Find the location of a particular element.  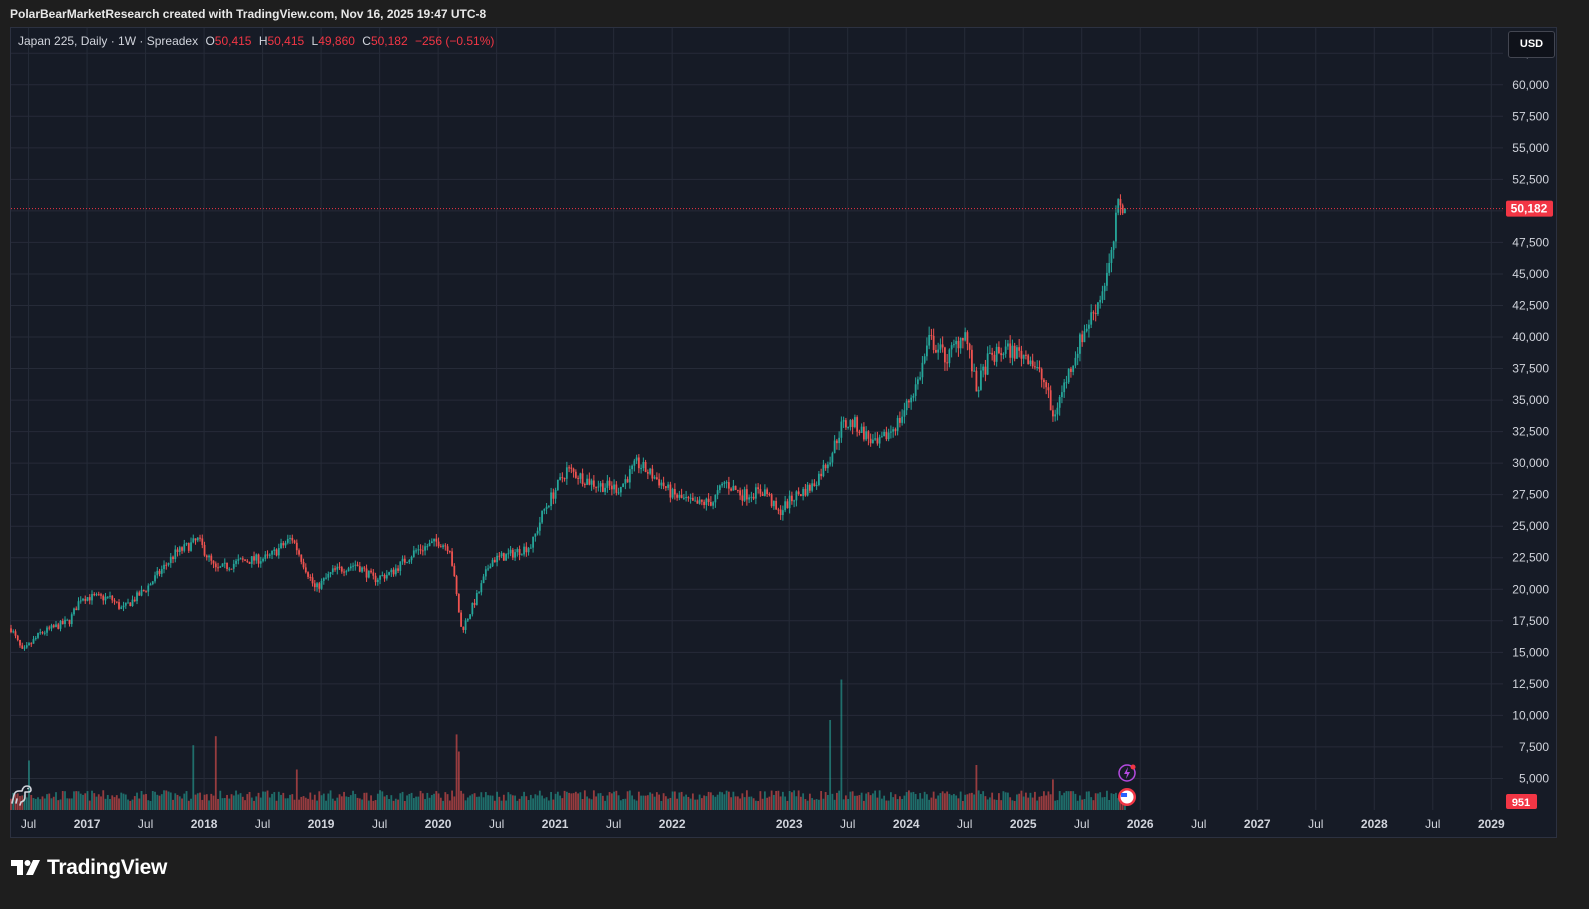

currency-button: USD is located at coordinates (1531, 44).